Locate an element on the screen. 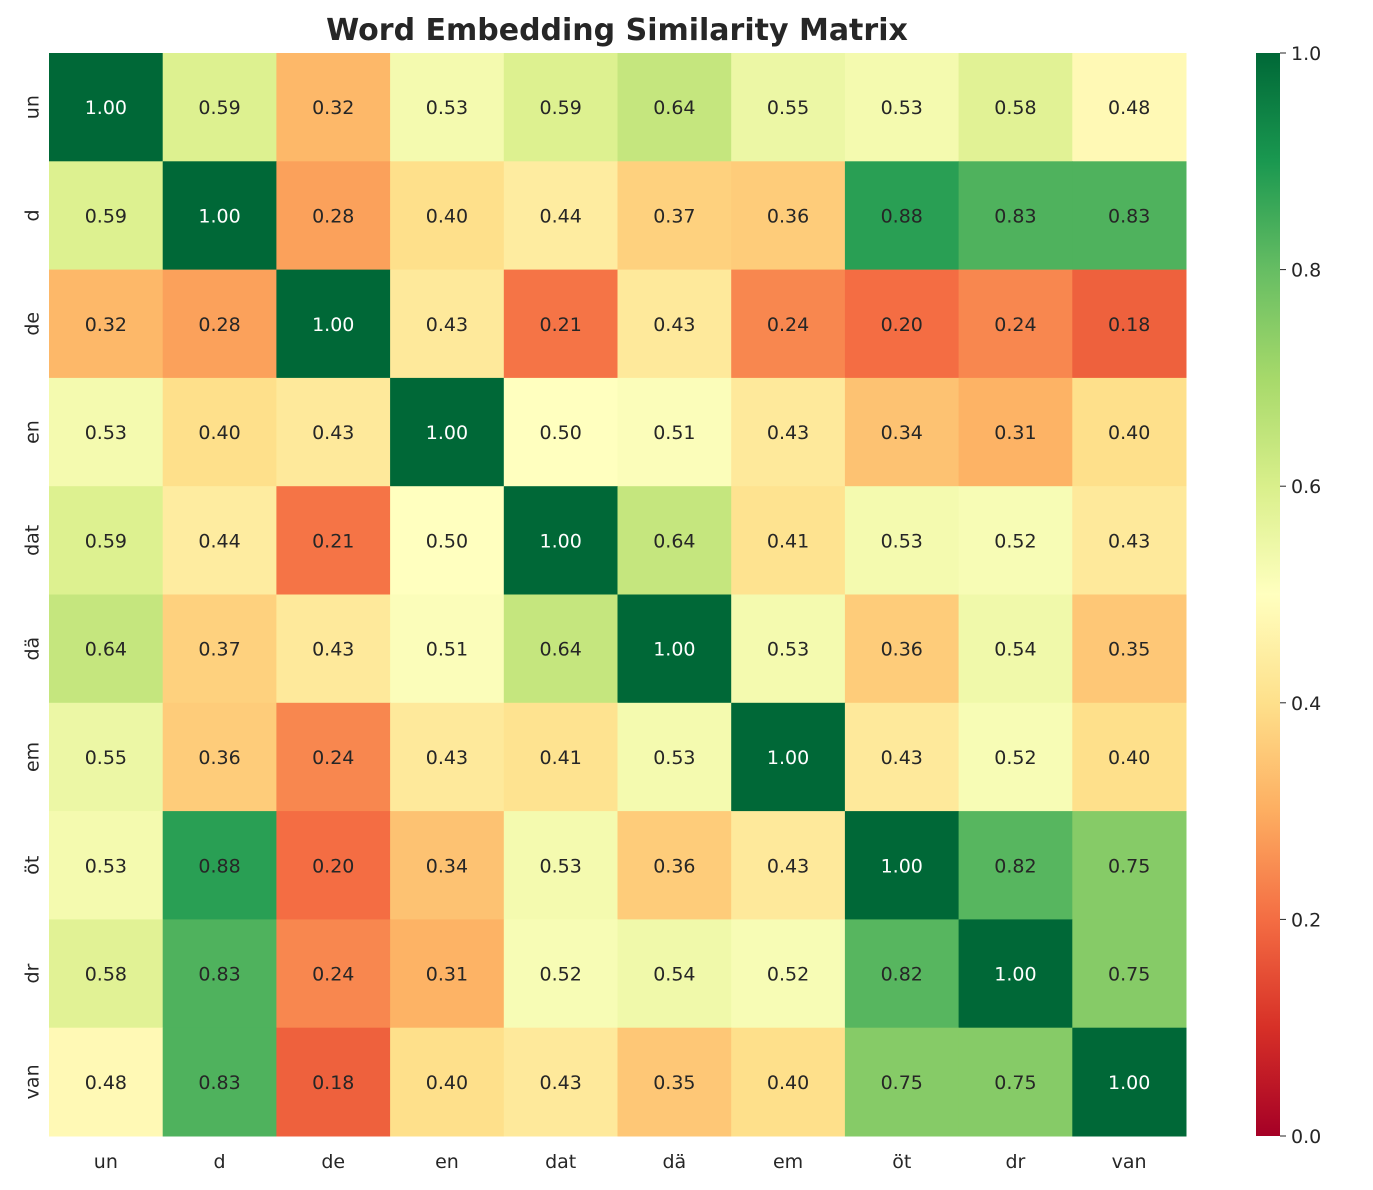  y-tick-label: em is located at coordinates (33, 757).